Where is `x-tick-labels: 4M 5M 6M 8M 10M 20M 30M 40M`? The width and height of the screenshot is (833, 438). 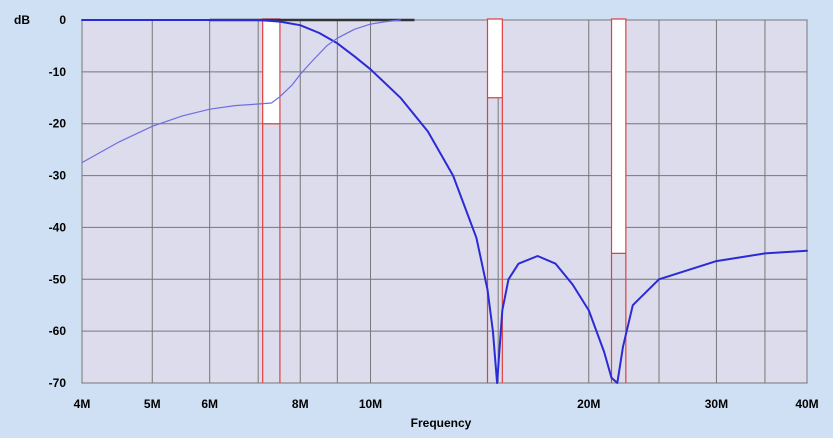
x-tick-labels: 4M 5M 6M 8M 10M 20M 30M 40M is located at coordinates (446, 404).